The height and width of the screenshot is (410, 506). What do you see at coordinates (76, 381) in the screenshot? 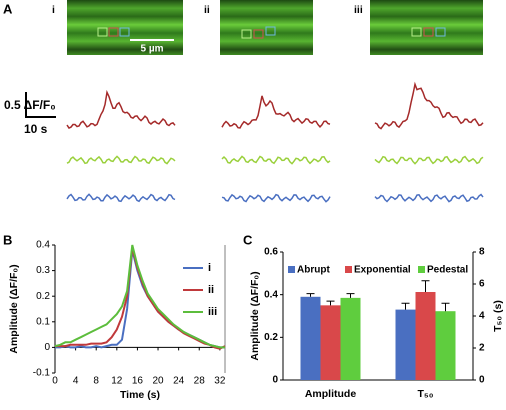
I see `x-tick-label: 4` at bounding box center [76, 381].